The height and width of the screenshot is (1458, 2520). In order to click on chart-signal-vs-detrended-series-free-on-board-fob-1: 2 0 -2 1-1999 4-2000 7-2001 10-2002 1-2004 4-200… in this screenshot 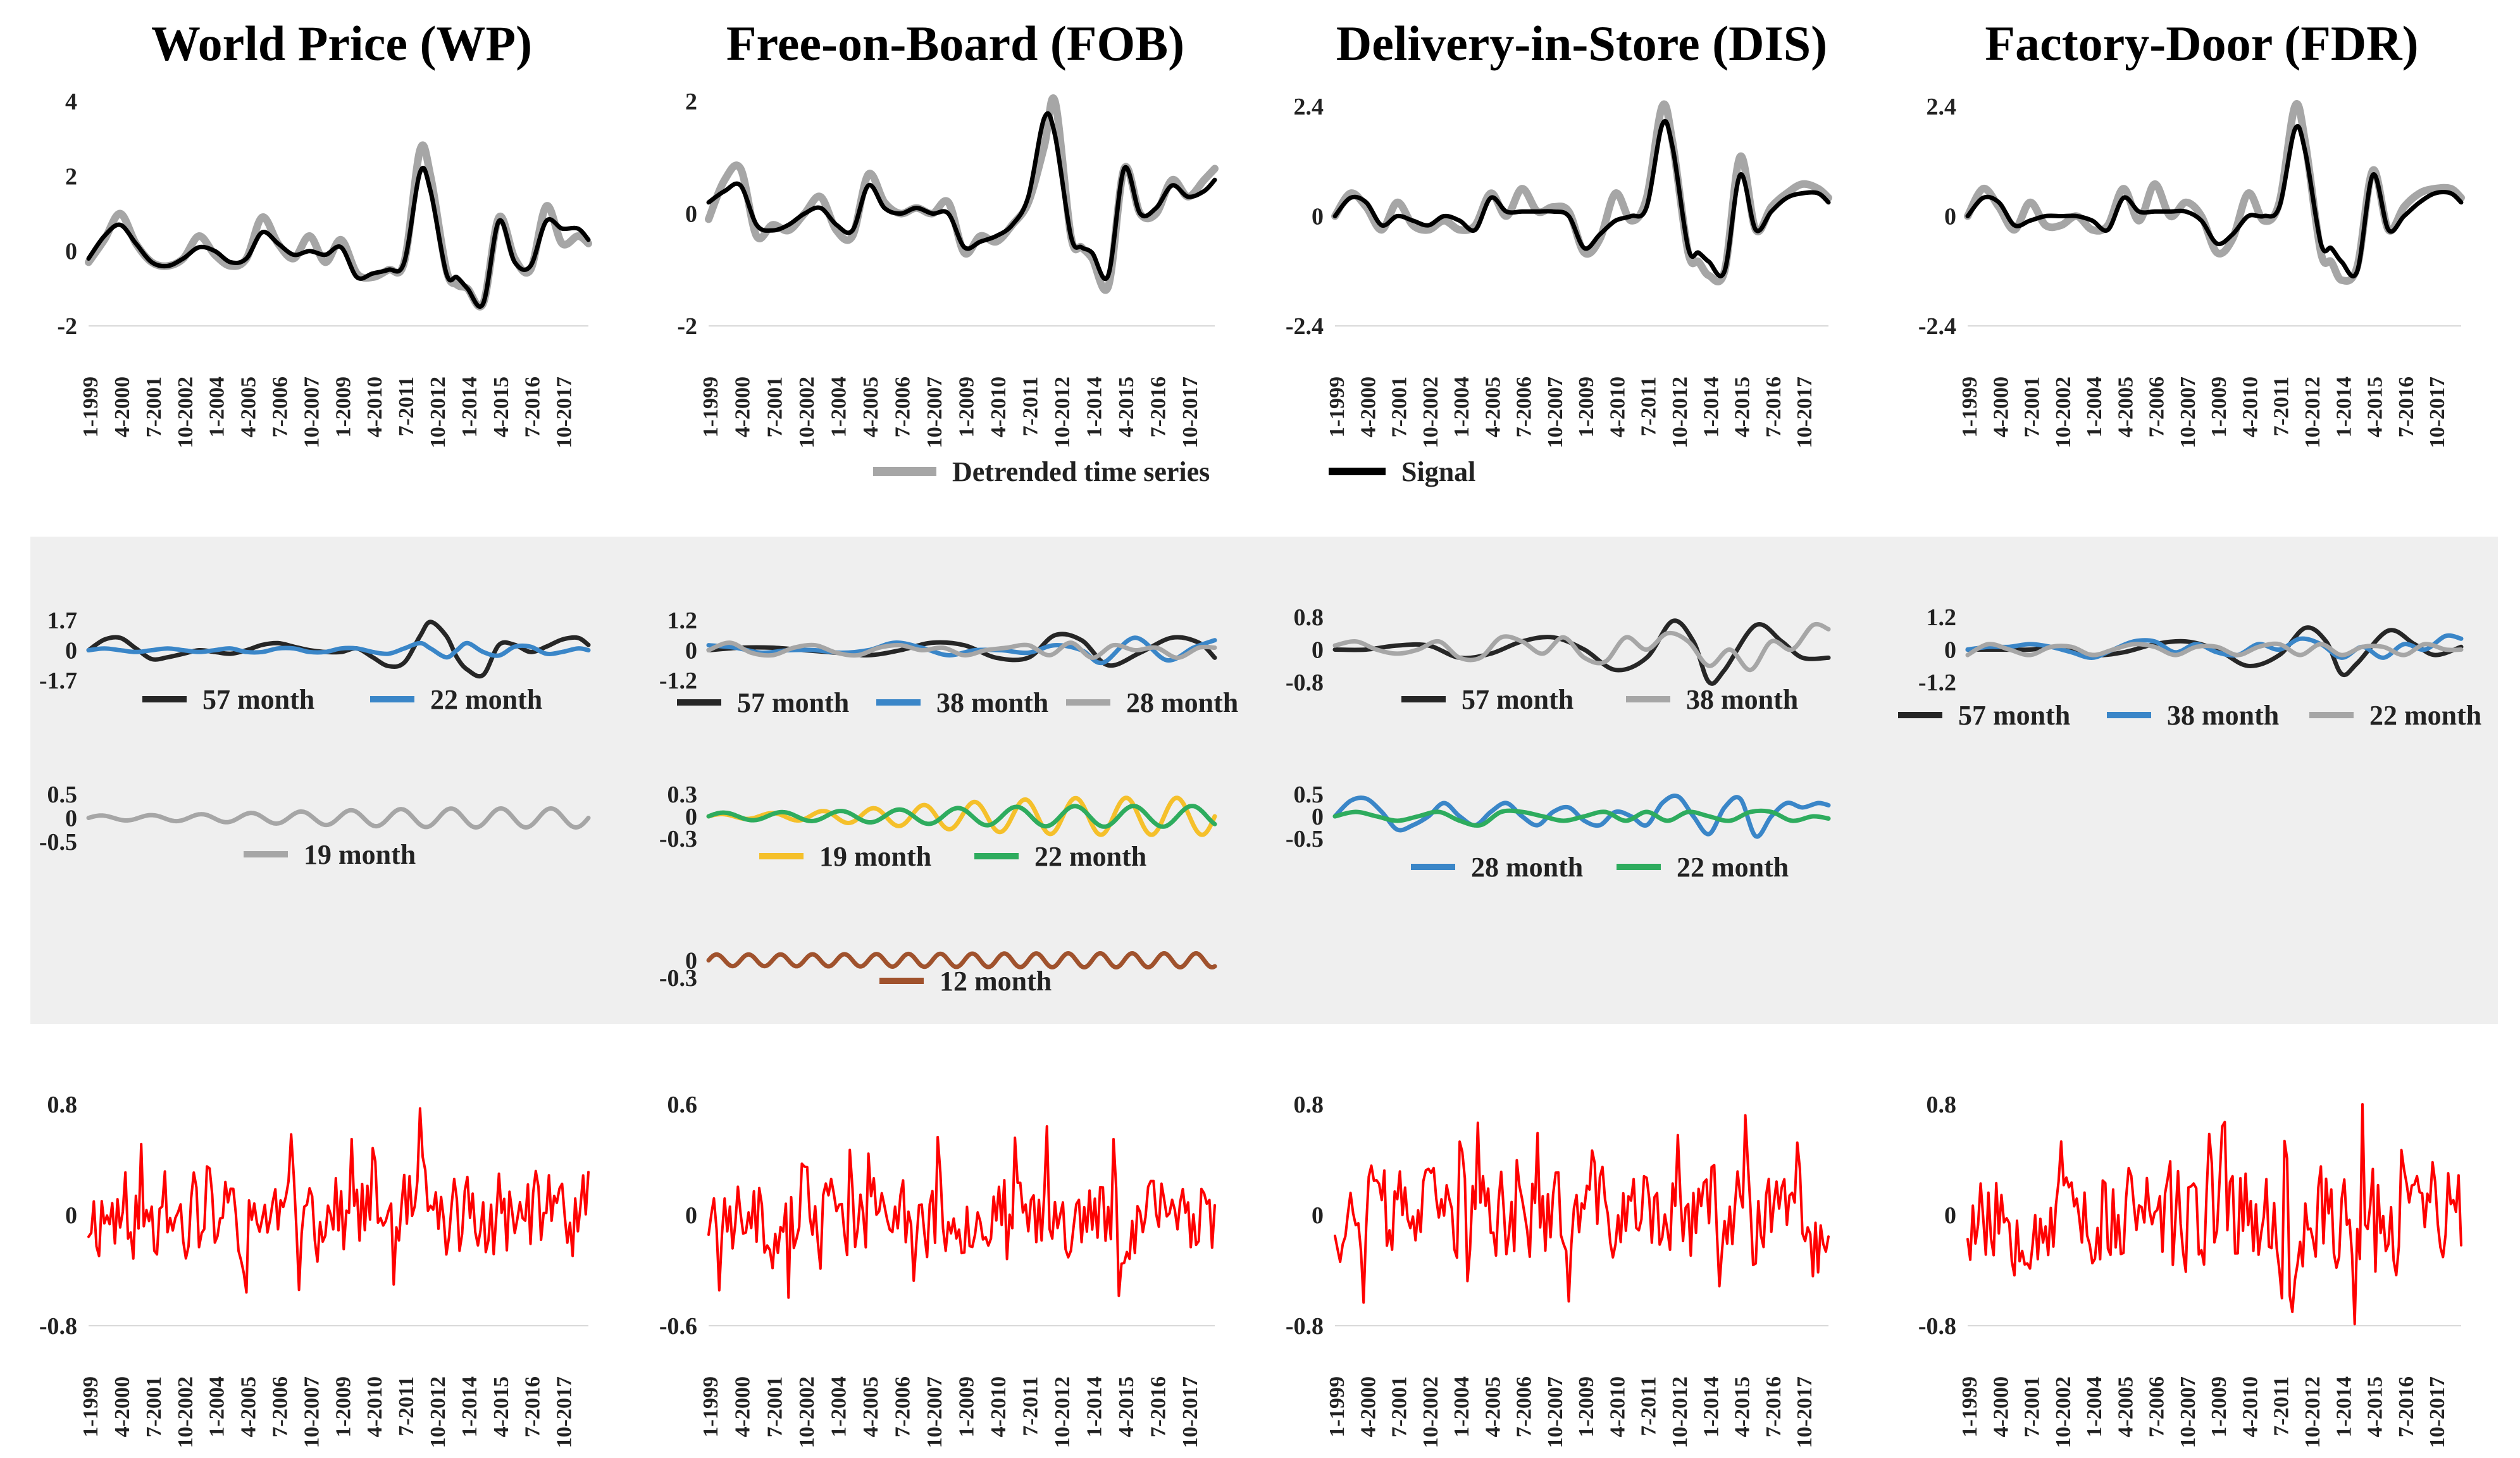, I will do `click(948, 268)`.